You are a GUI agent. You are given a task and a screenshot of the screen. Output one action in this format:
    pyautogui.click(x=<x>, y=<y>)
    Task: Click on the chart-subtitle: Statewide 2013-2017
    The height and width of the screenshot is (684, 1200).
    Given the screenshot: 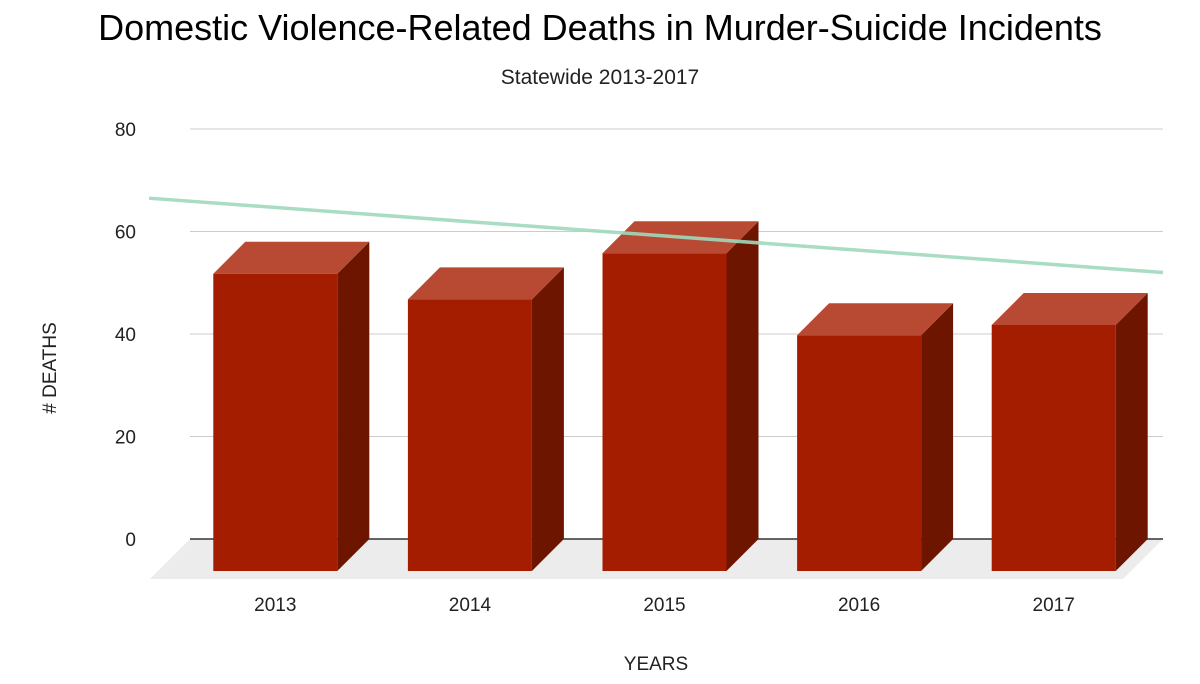 What is the action you would take?
    pyautogui.click(x=600, y=77)
    